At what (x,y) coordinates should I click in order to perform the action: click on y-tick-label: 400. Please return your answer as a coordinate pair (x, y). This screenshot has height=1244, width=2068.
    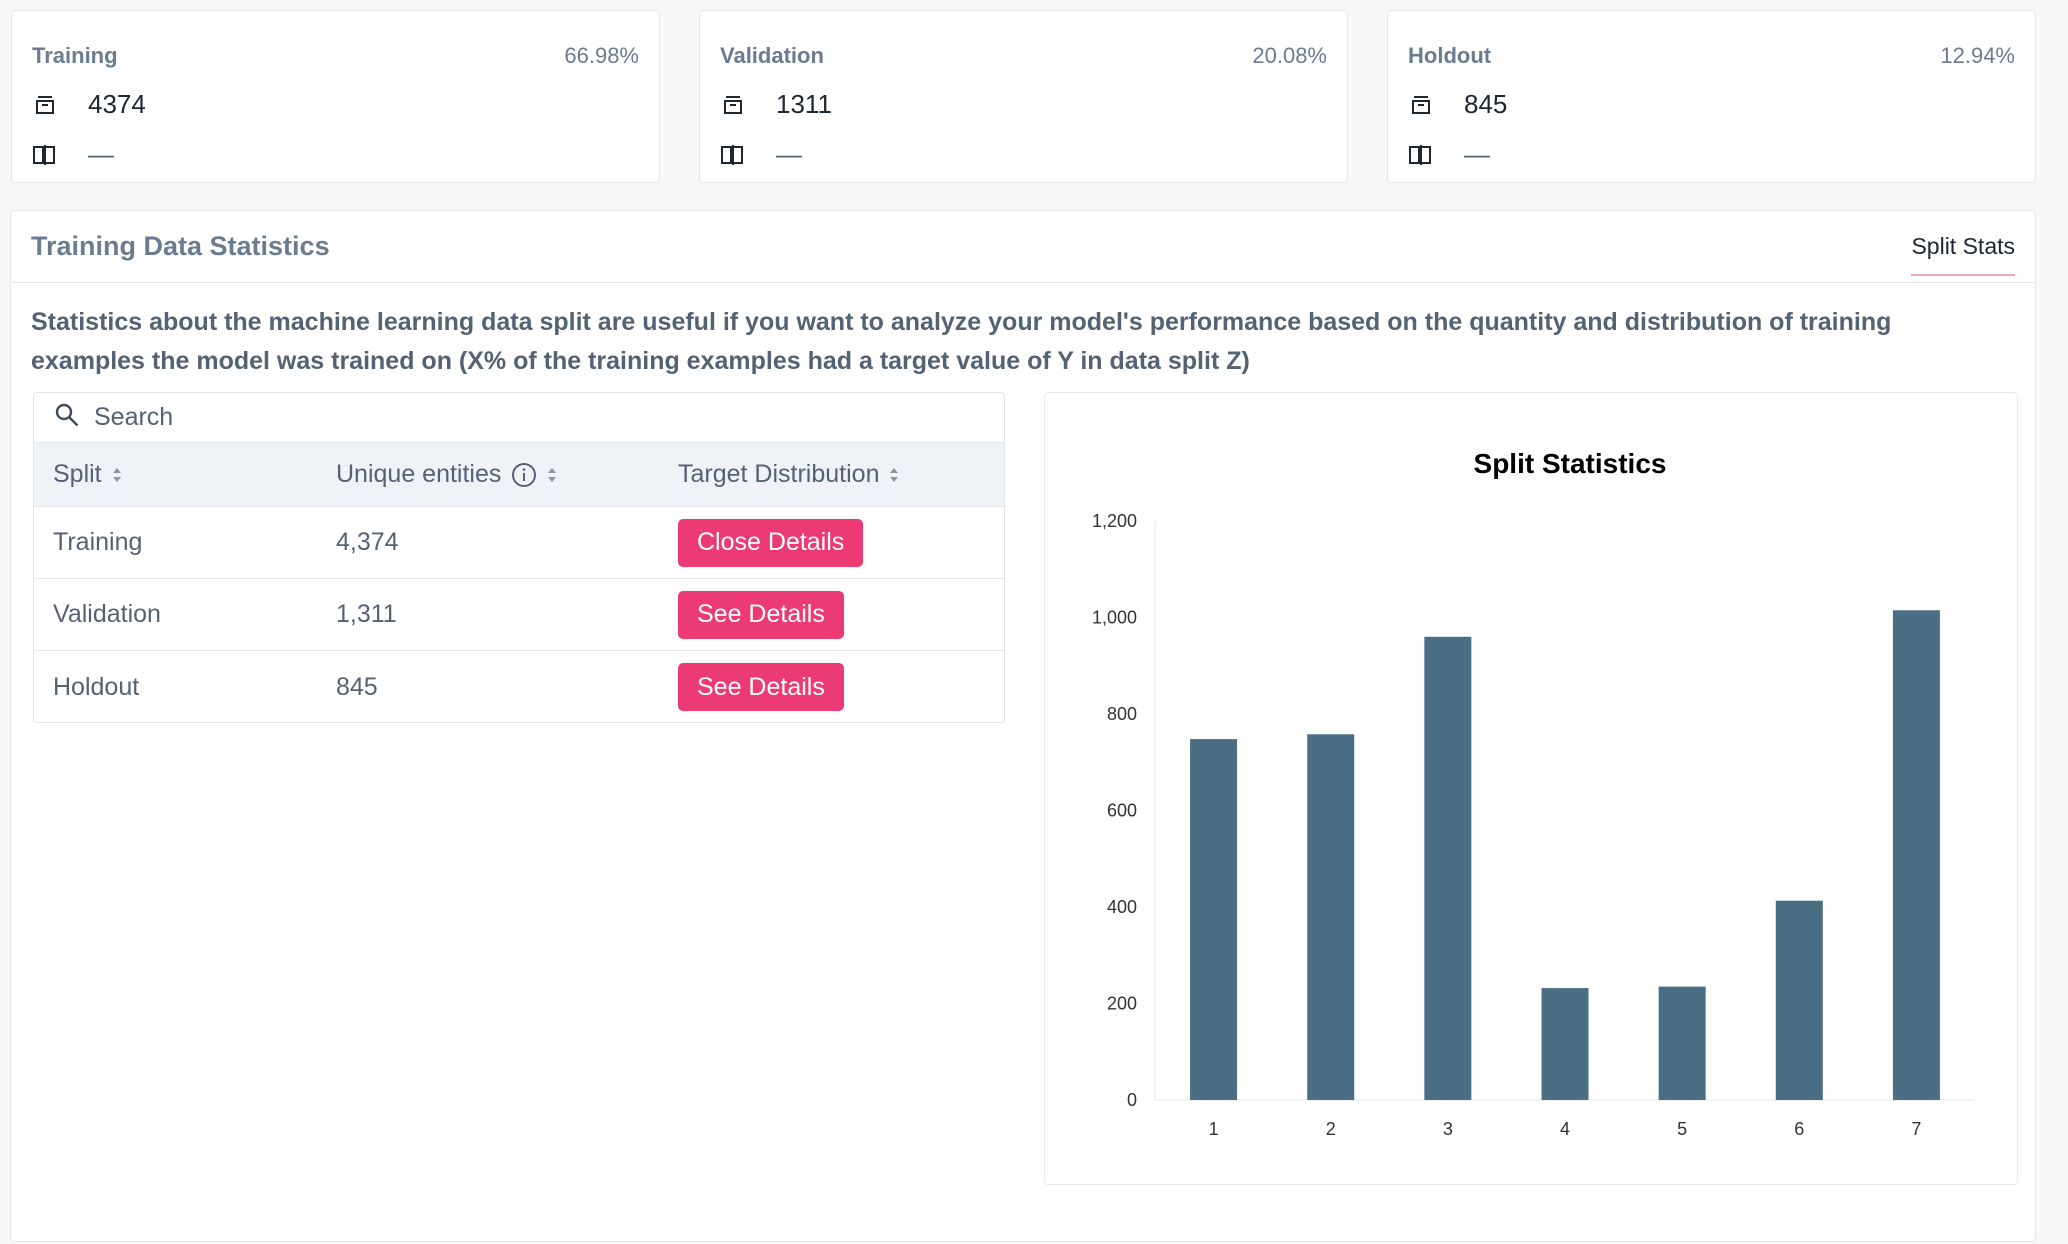
    Looking at the image, I should click on (1122, 907).